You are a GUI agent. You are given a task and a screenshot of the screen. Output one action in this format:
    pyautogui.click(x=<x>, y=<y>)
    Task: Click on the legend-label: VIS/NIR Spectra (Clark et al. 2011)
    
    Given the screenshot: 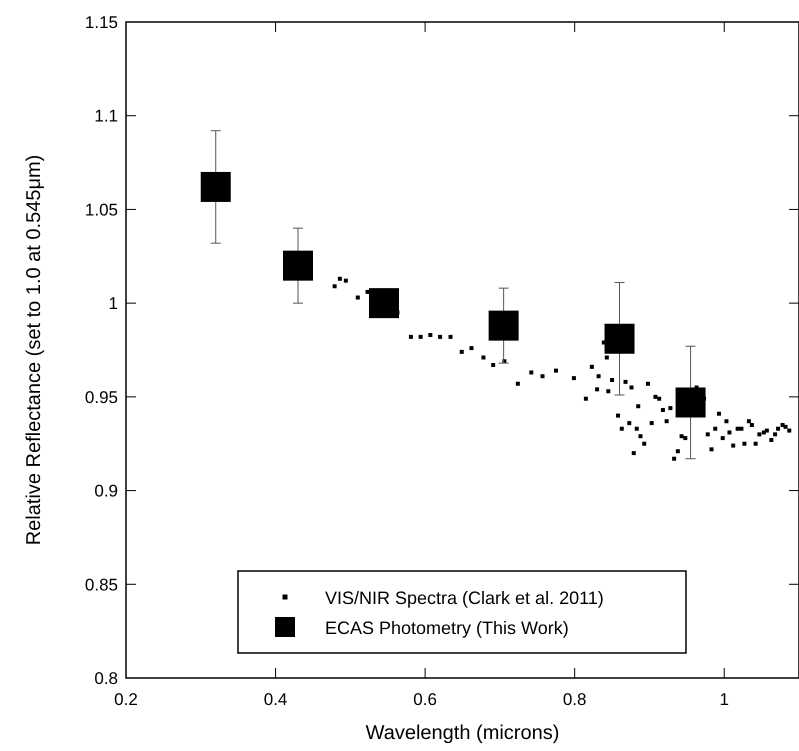 What is the action you would take?
    pyautogui.click(x=464, y=598)
    